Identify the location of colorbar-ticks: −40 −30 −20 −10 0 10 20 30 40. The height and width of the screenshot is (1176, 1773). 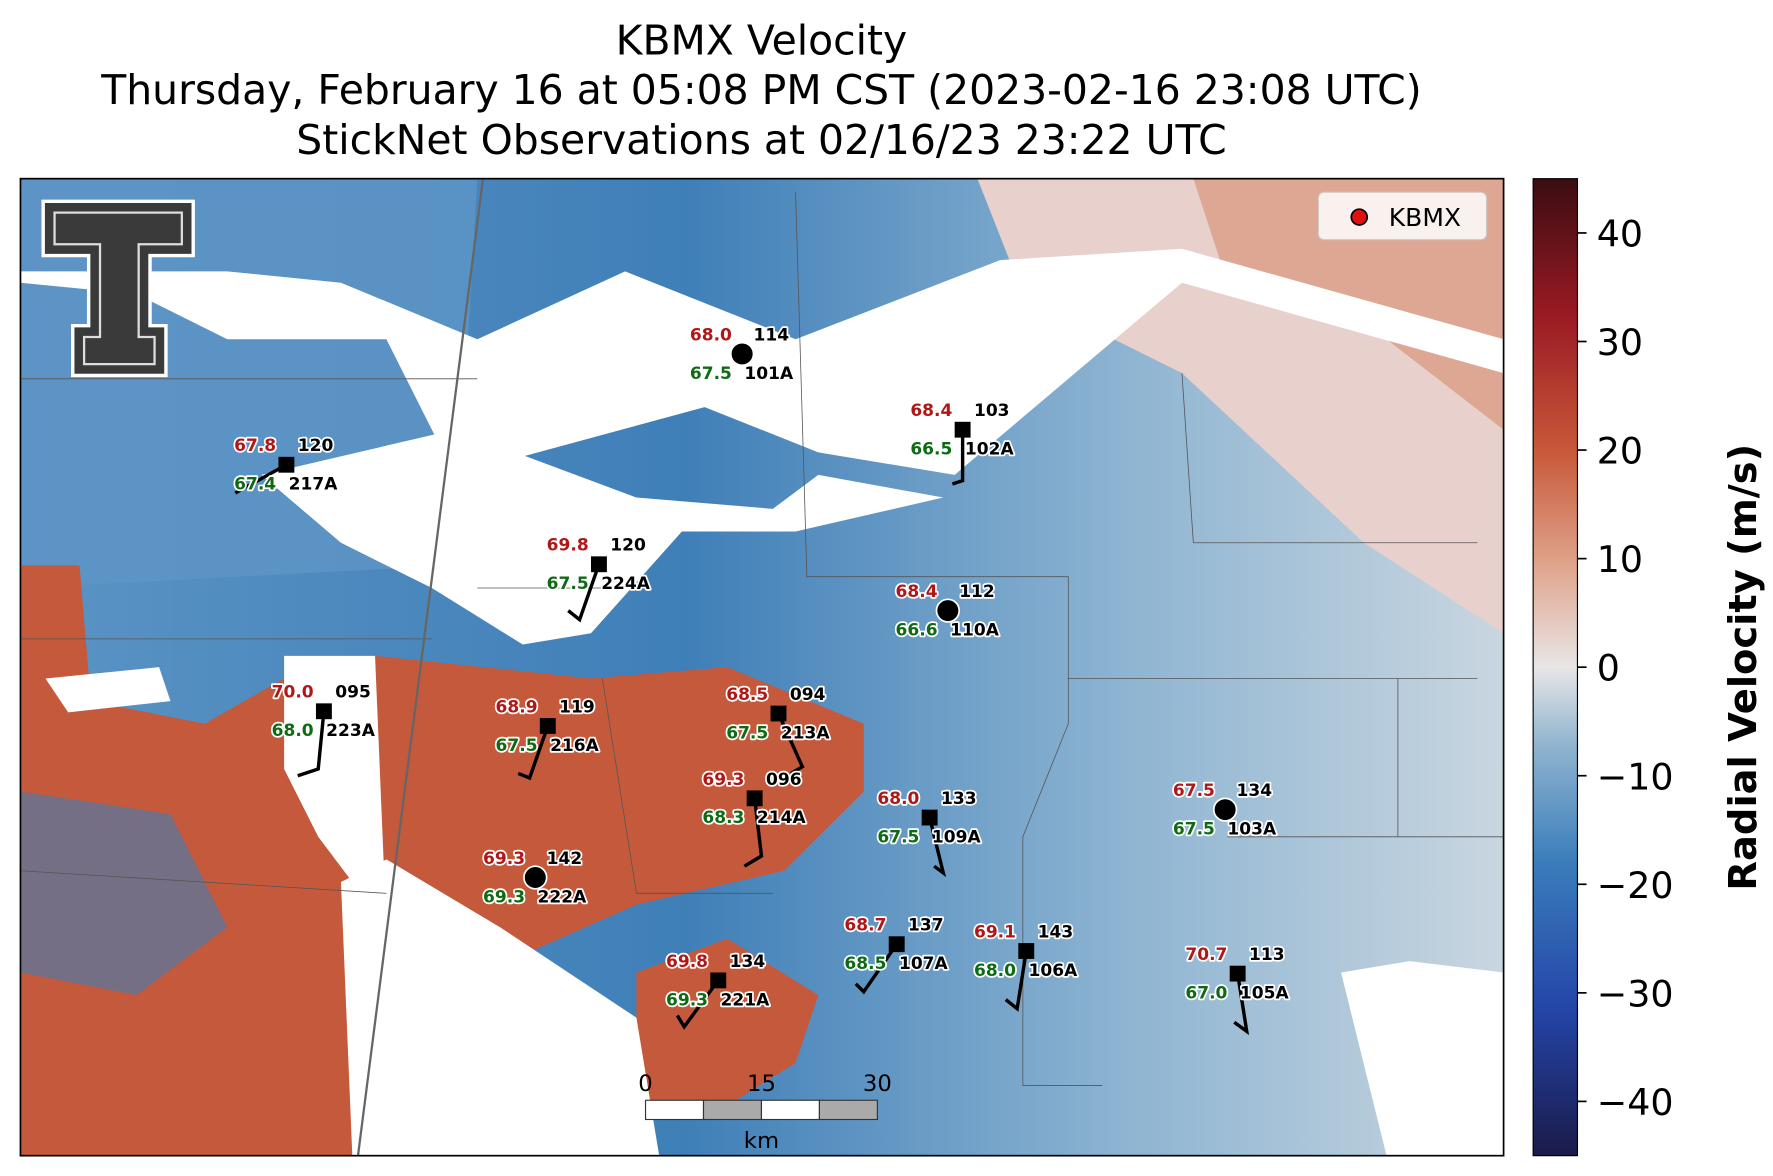
(1625, 668).